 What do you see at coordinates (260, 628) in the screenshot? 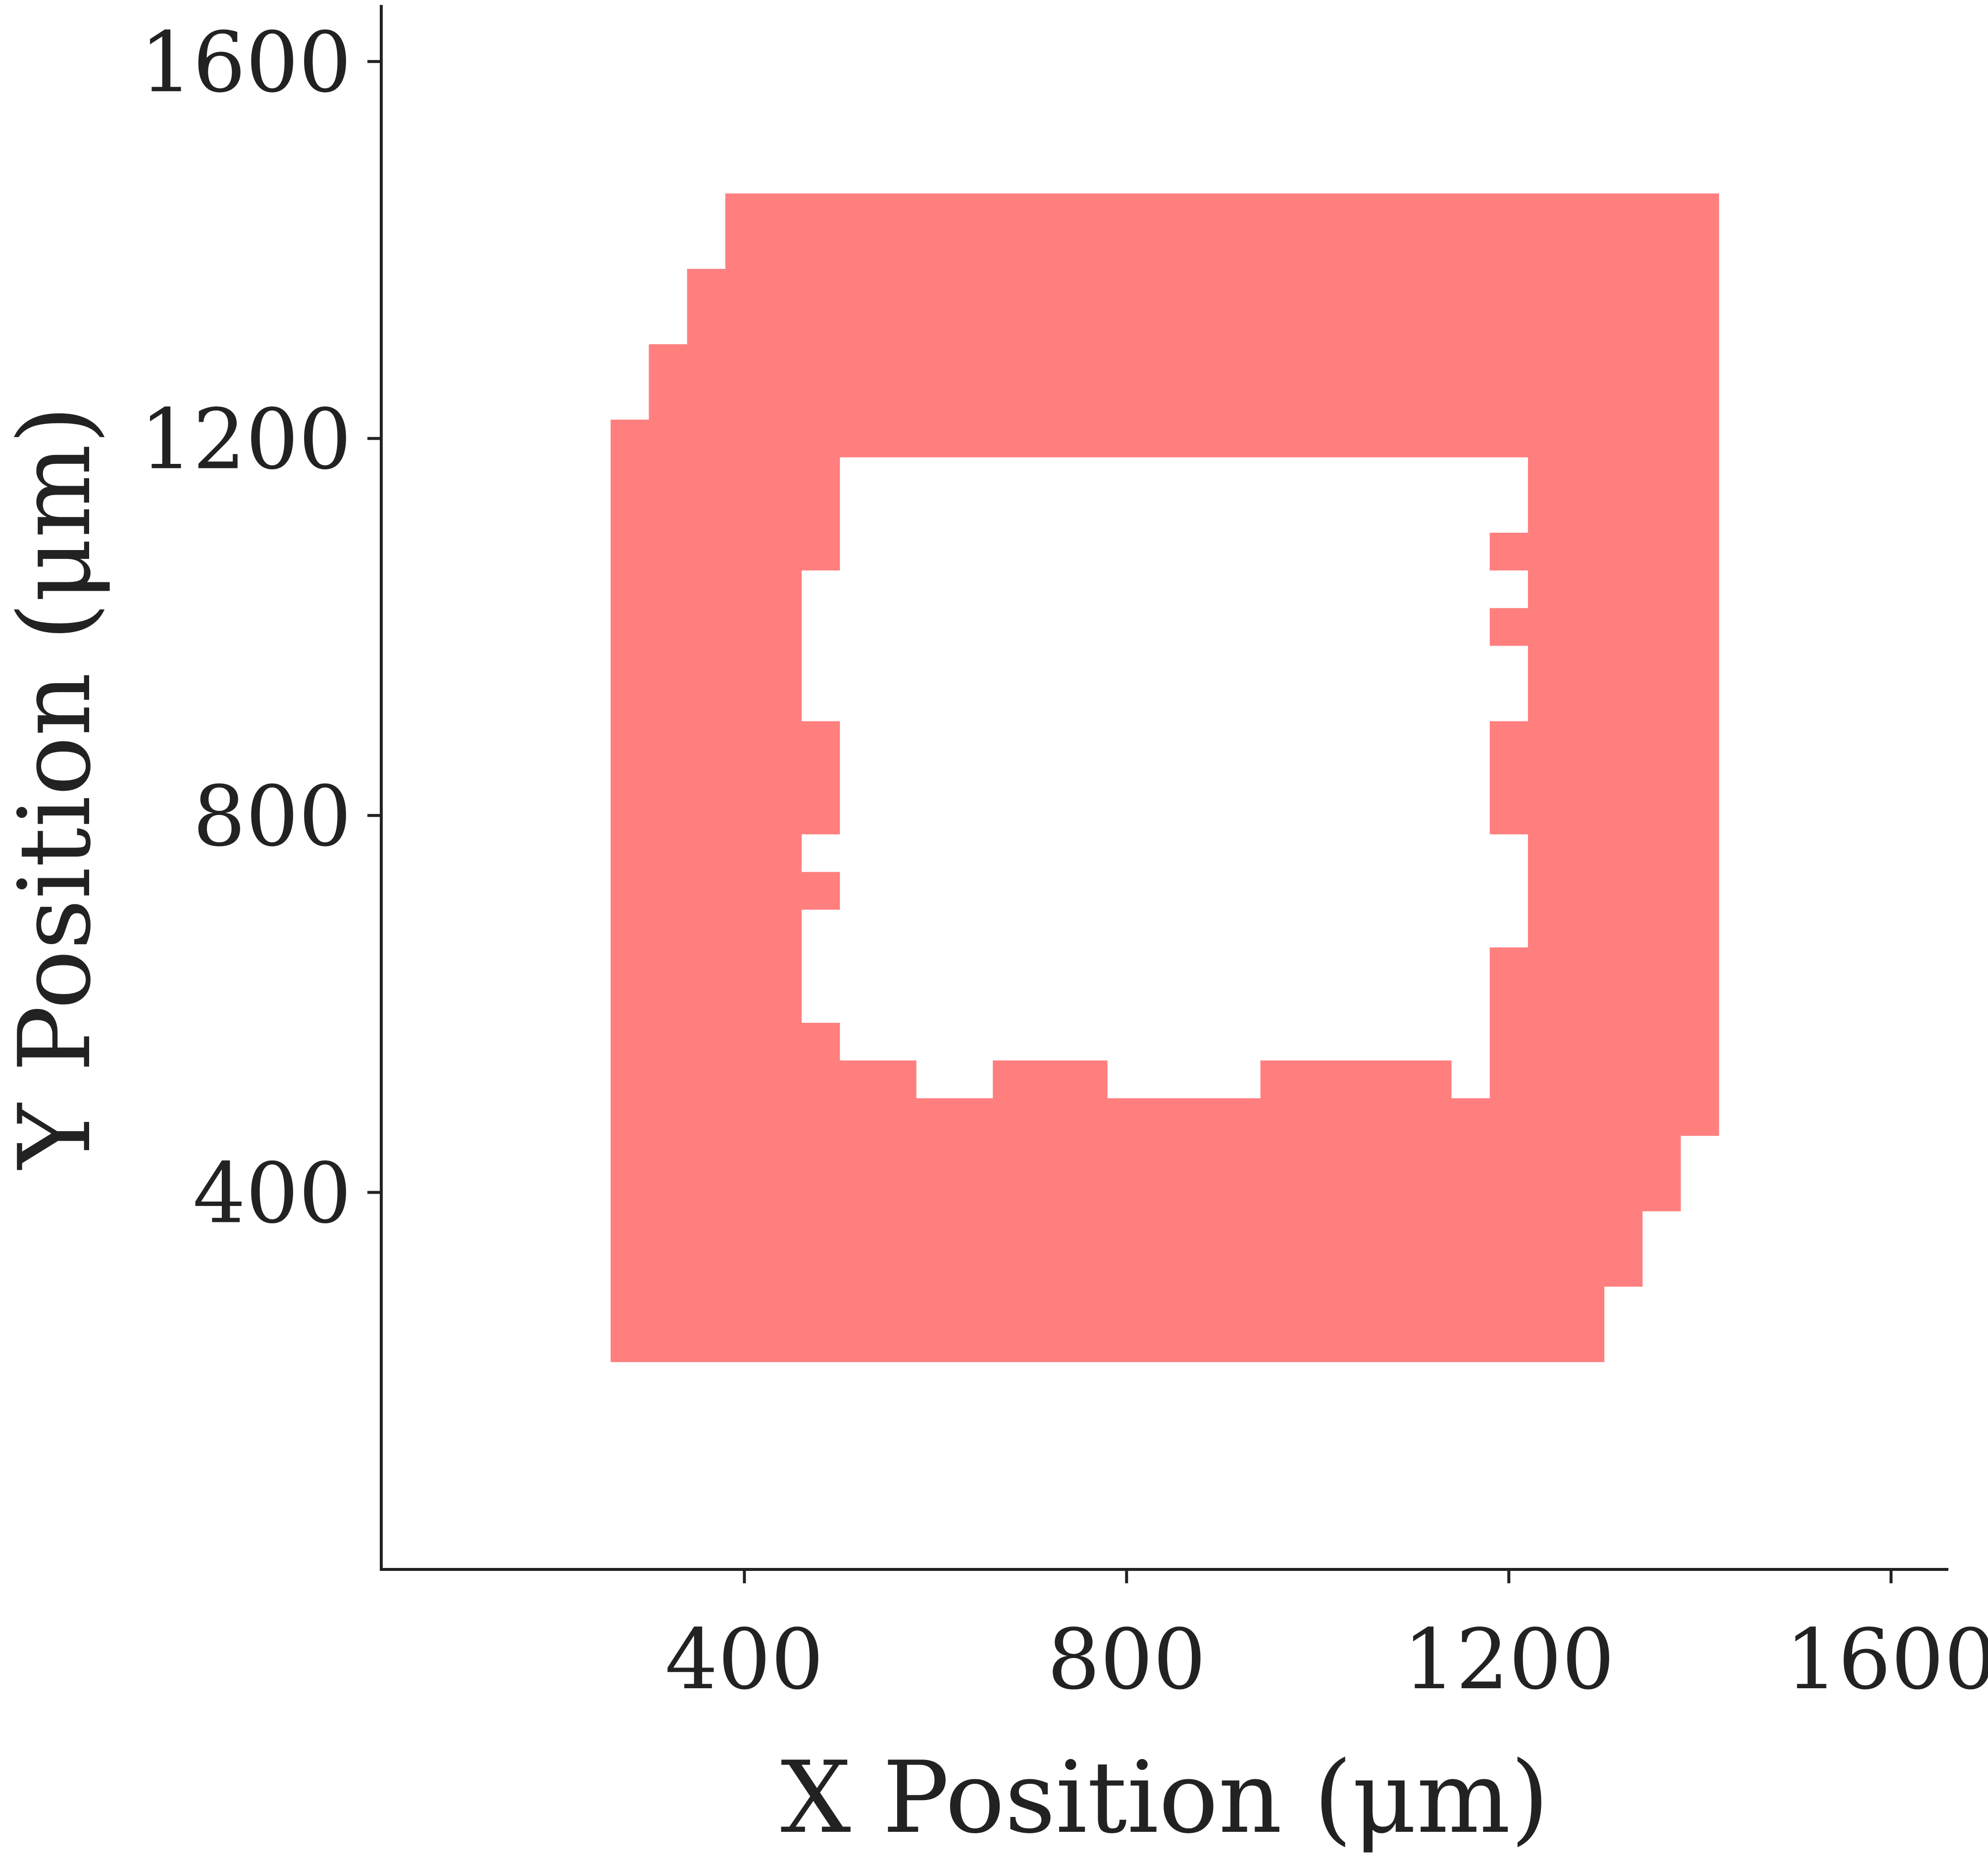
I see `y-axis-ticks: 400 800 1200 1600` at bounding box center [260, 628].